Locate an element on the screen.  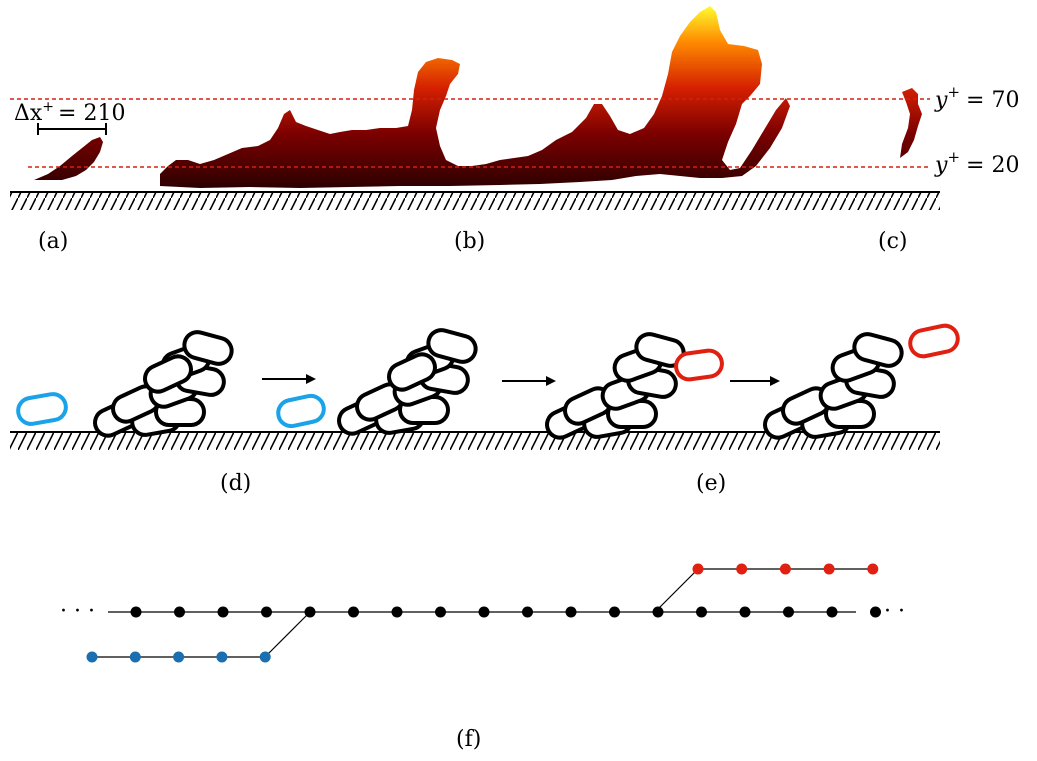
red-capsule-leaving is located at coordinates (699, 365).